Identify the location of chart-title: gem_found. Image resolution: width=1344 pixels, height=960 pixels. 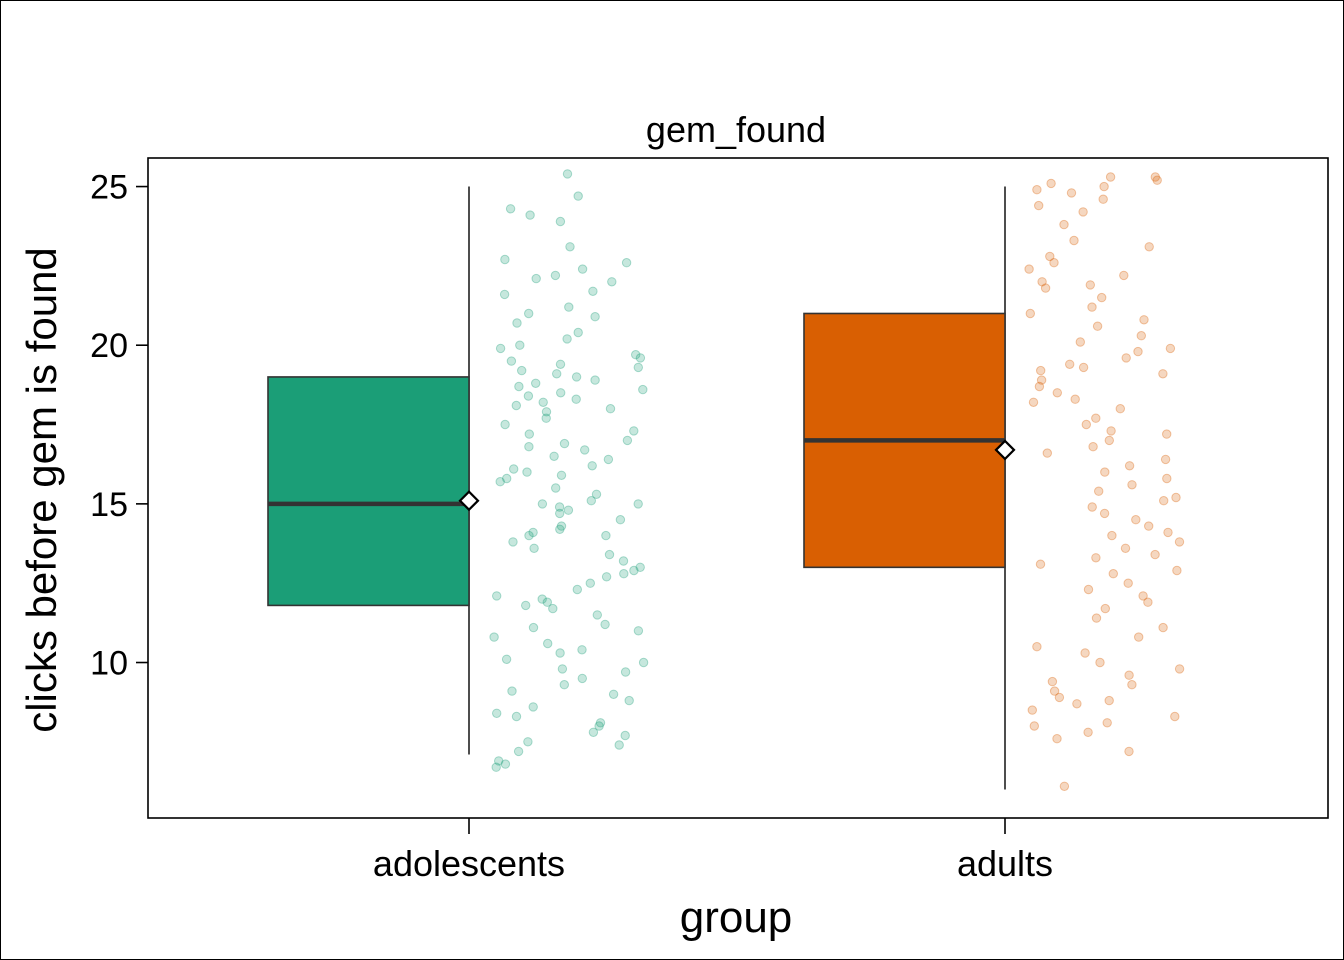
(736, 129).